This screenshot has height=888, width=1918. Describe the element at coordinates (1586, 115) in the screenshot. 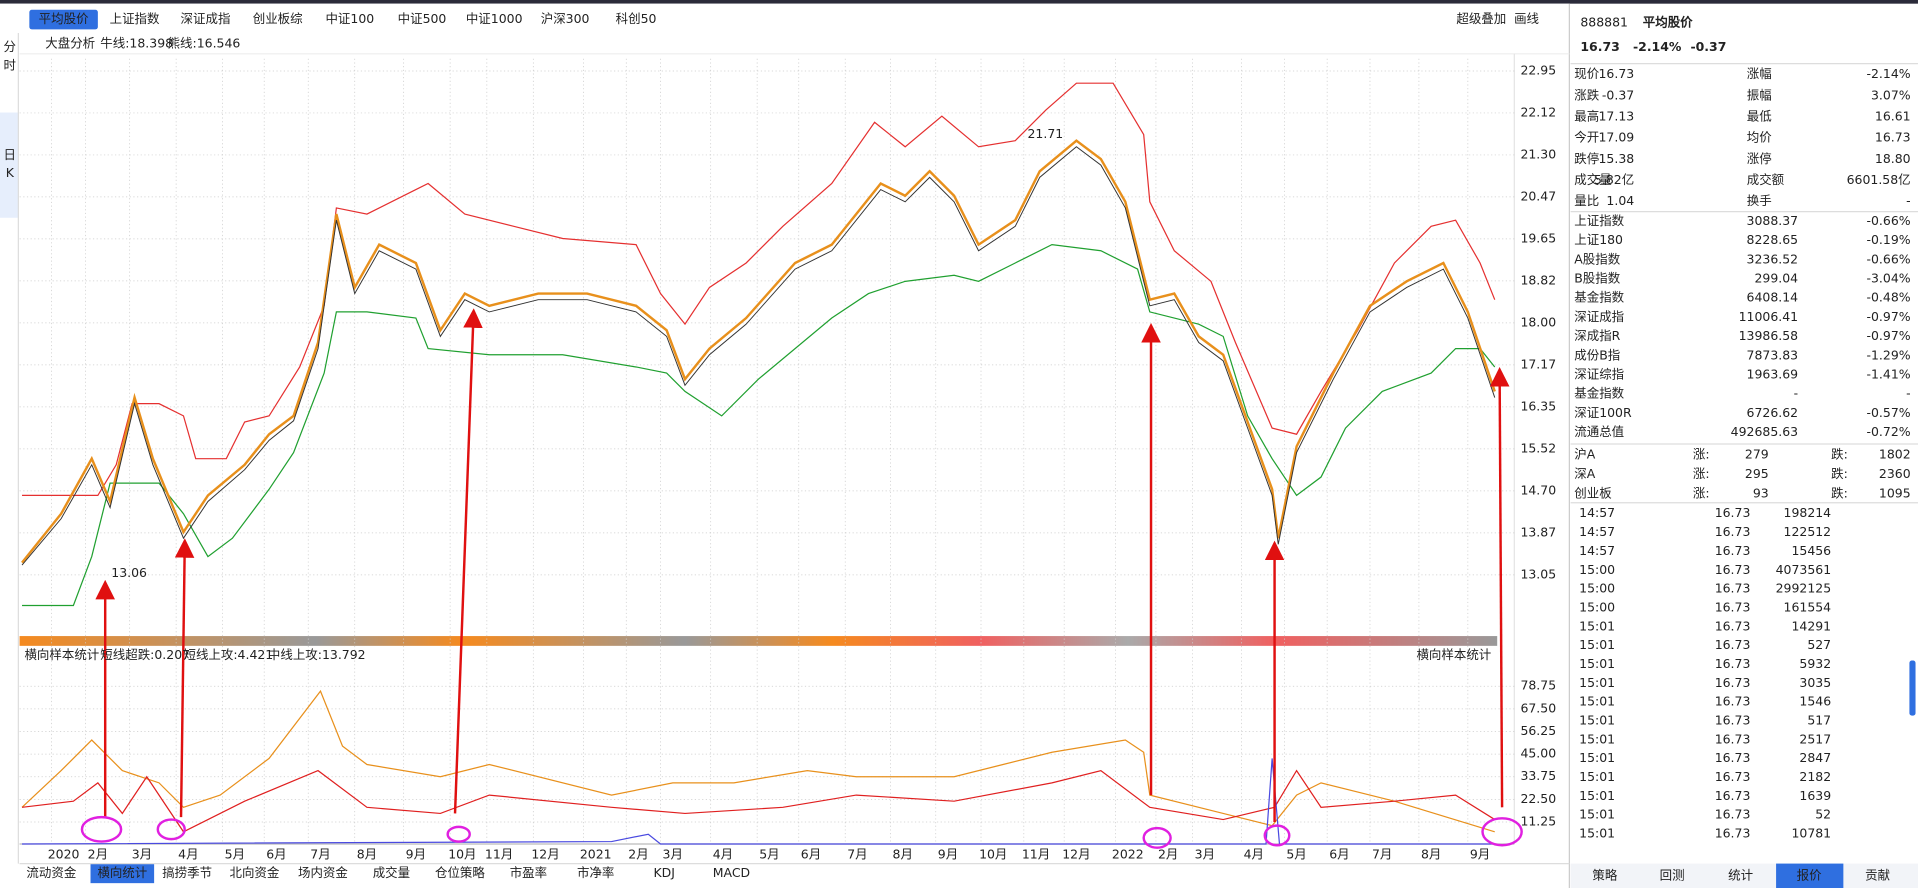

I see `stat-label: 最高` at that location.